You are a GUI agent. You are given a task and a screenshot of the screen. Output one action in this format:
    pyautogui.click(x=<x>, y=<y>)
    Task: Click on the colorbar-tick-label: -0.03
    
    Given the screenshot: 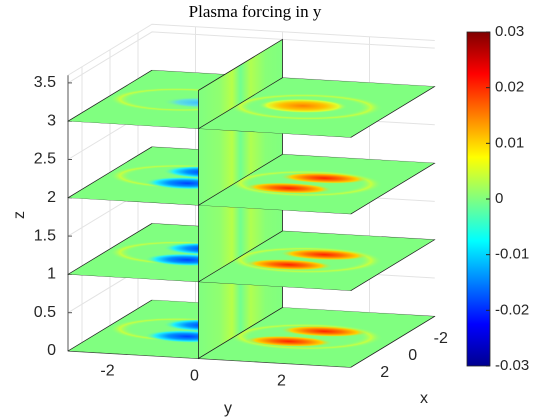 What is the action you would take?
    pyautogui.click(x=512, y=365)
    